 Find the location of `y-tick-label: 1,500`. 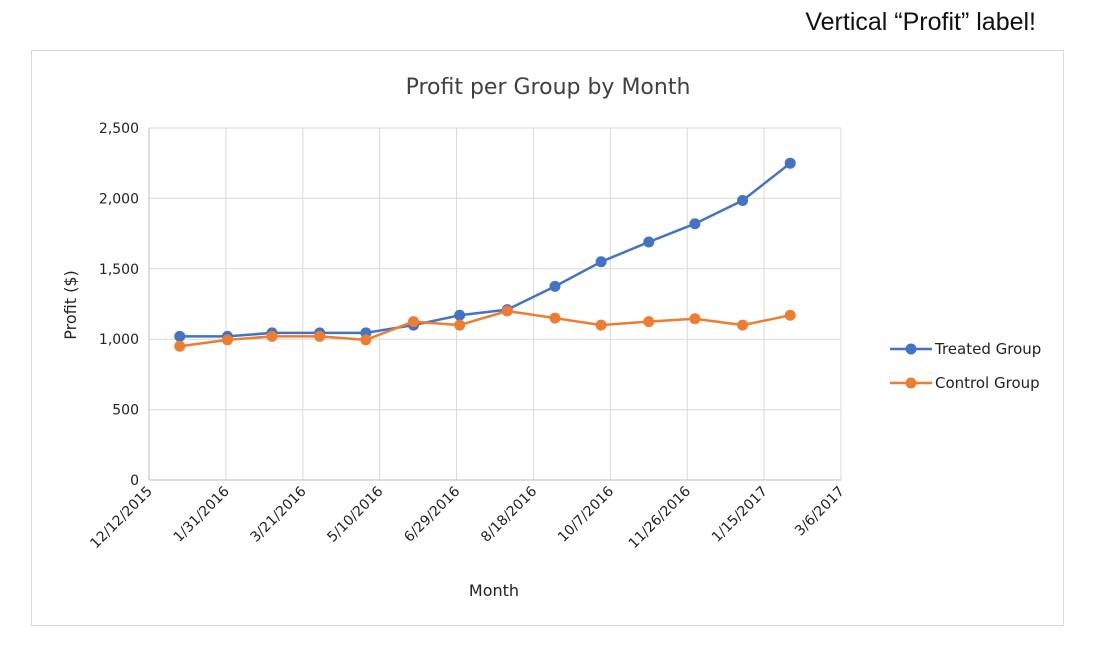

y-tick-label: 1,500 is located at coordinates (119, 270).